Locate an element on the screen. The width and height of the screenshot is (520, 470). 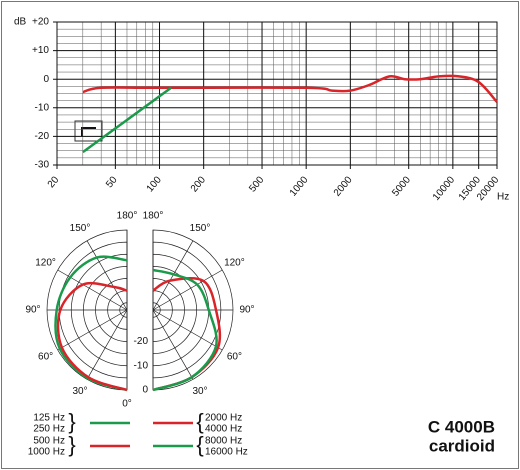
y-tick-label: +10 is located at coordinates (40, 50).